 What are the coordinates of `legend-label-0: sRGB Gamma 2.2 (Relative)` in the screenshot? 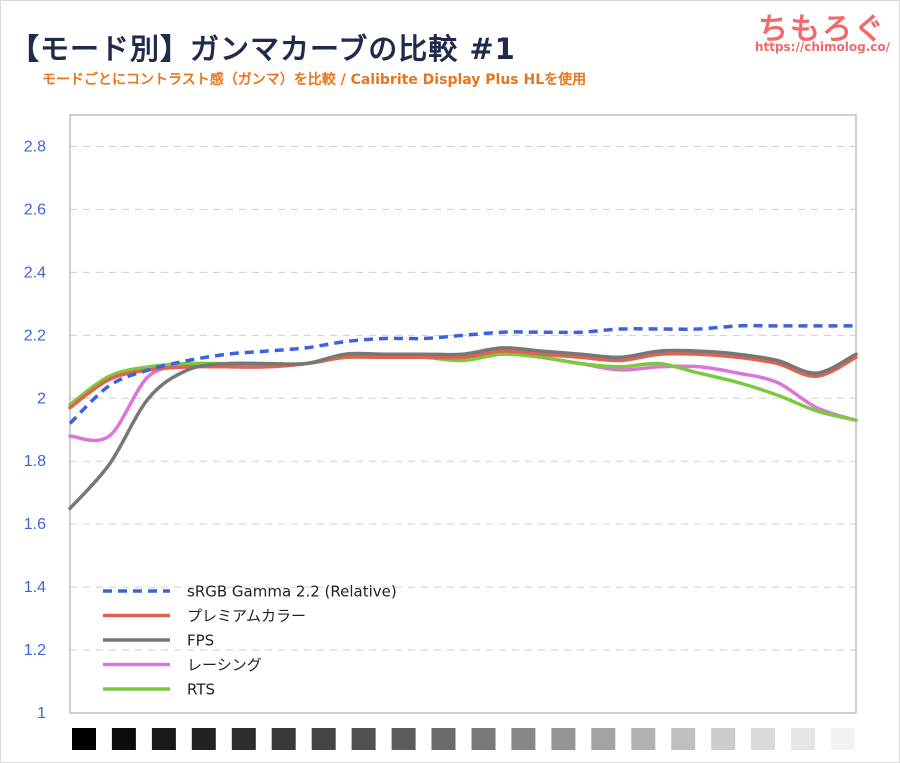 It's located at (292, 592).